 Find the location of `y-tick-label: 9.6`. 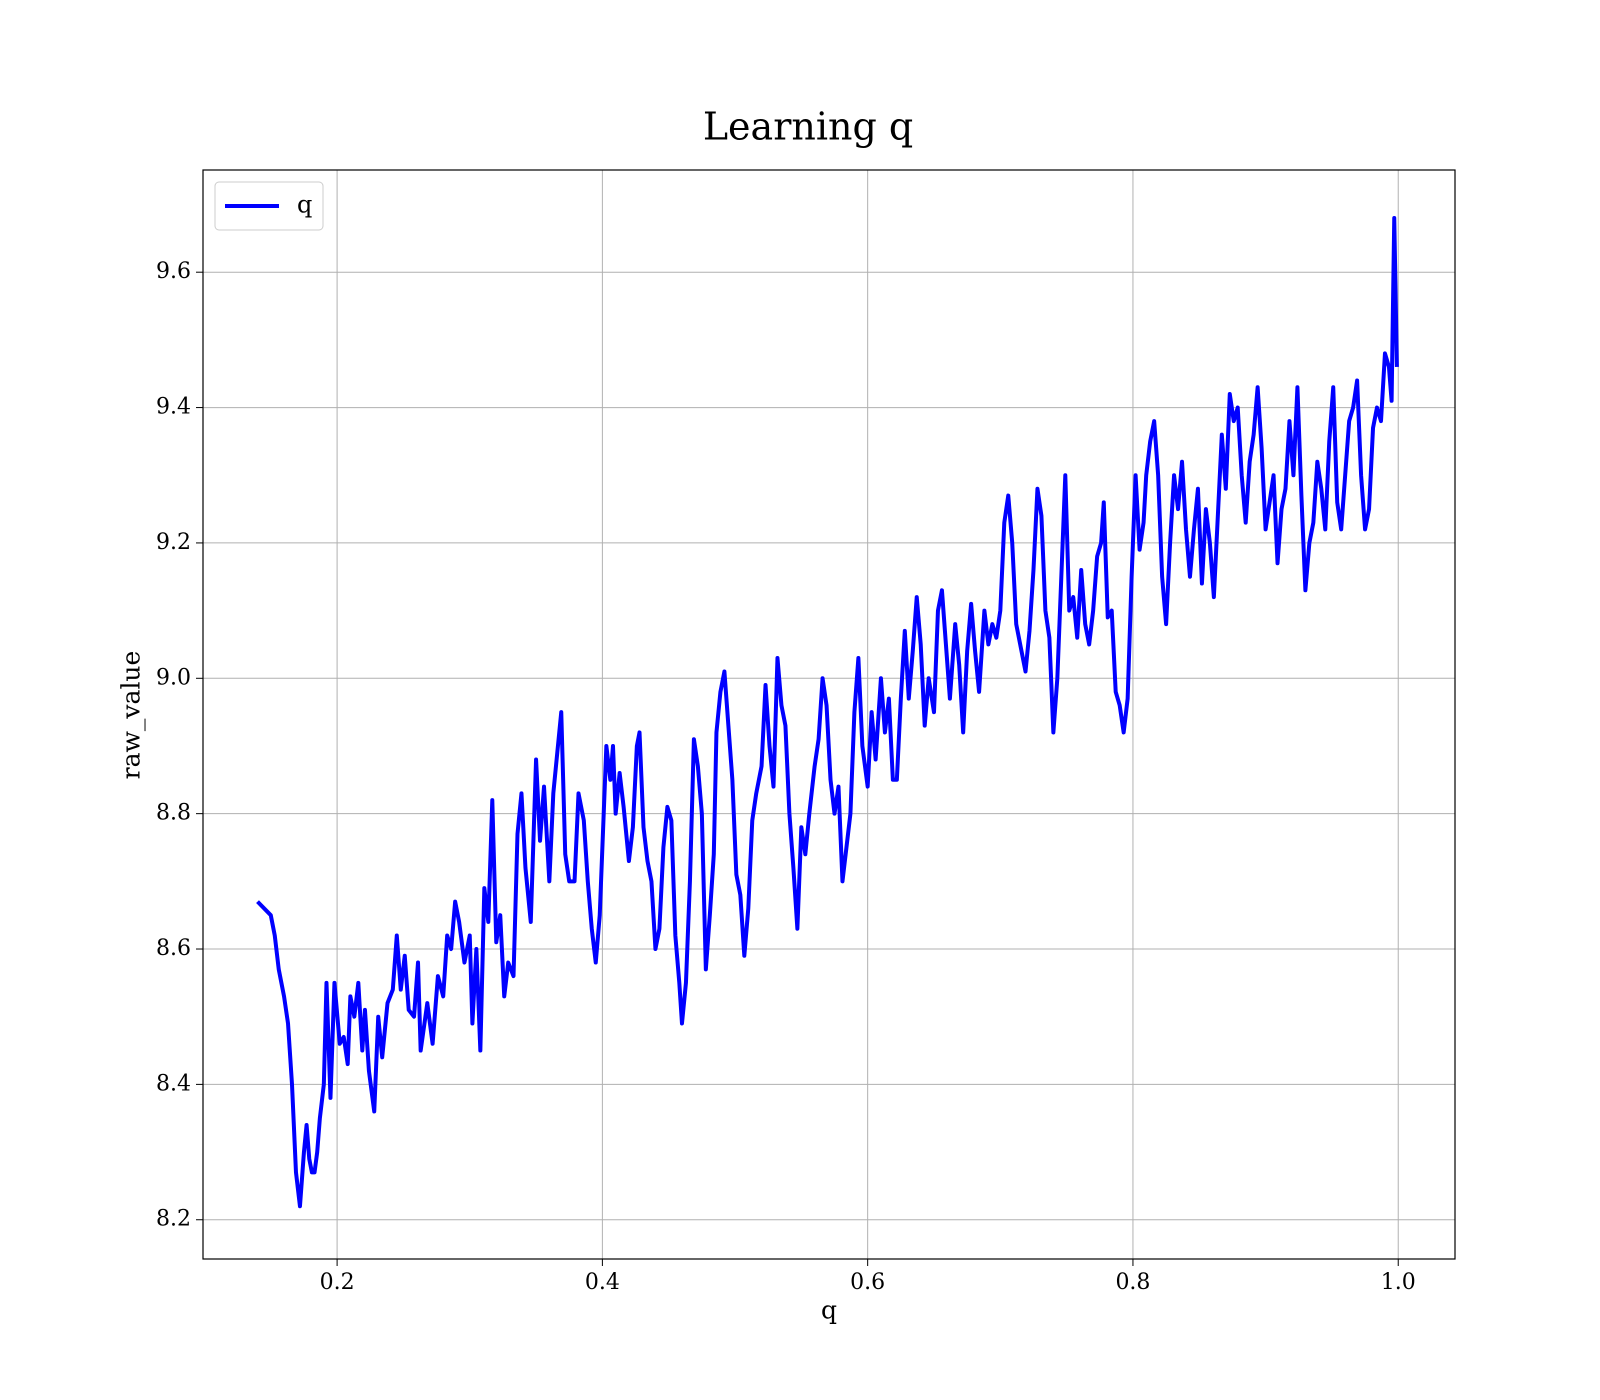

y-tick-label: 9.6 is located at coordinates (173, 271).